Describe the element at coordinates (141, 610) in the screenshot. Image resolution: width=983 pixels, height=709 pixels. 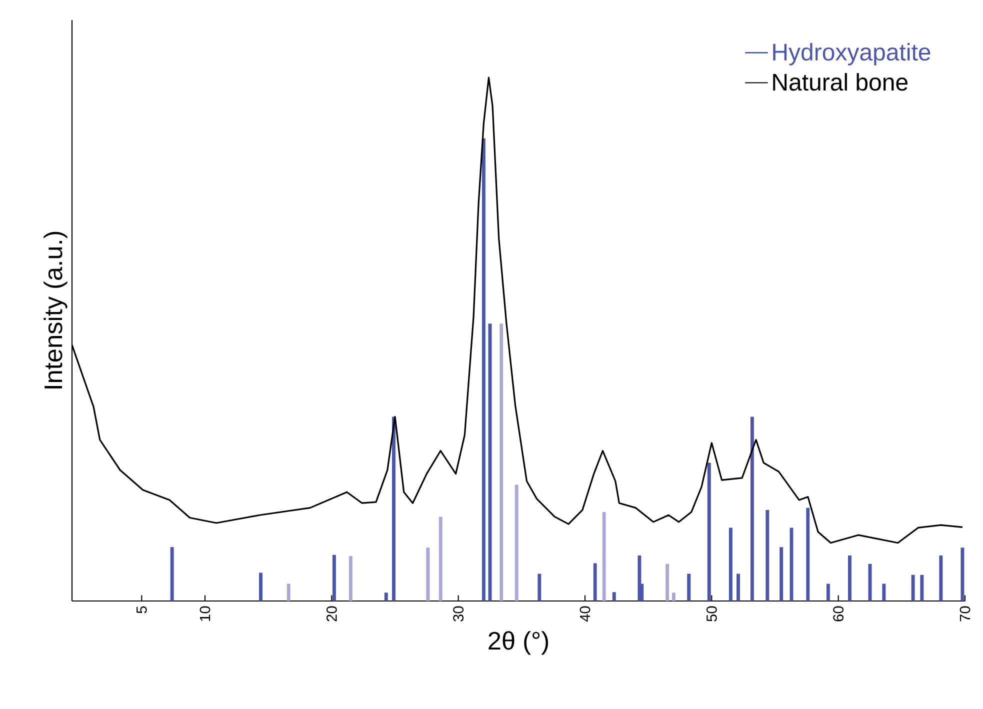
I see `x-tick-label: 5` at that location.